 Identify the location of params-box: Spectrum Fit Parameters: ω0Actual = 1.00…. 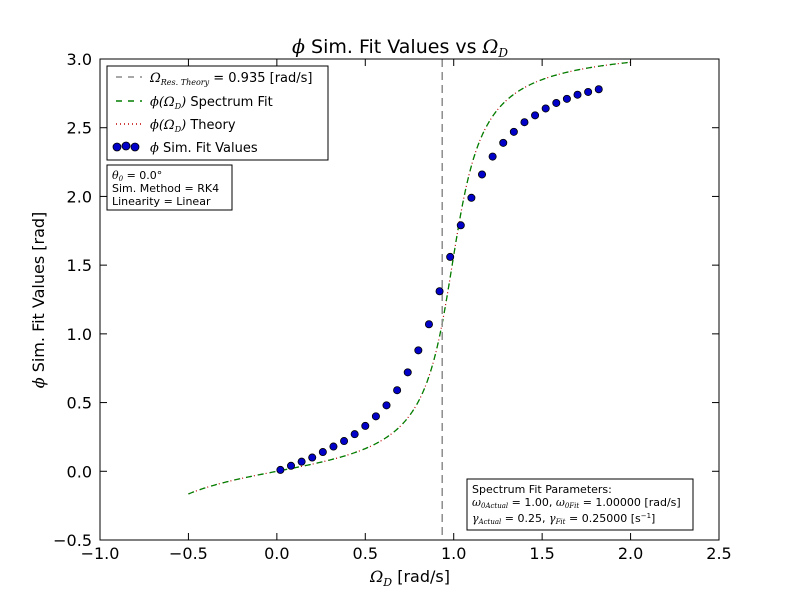
(580, 504).